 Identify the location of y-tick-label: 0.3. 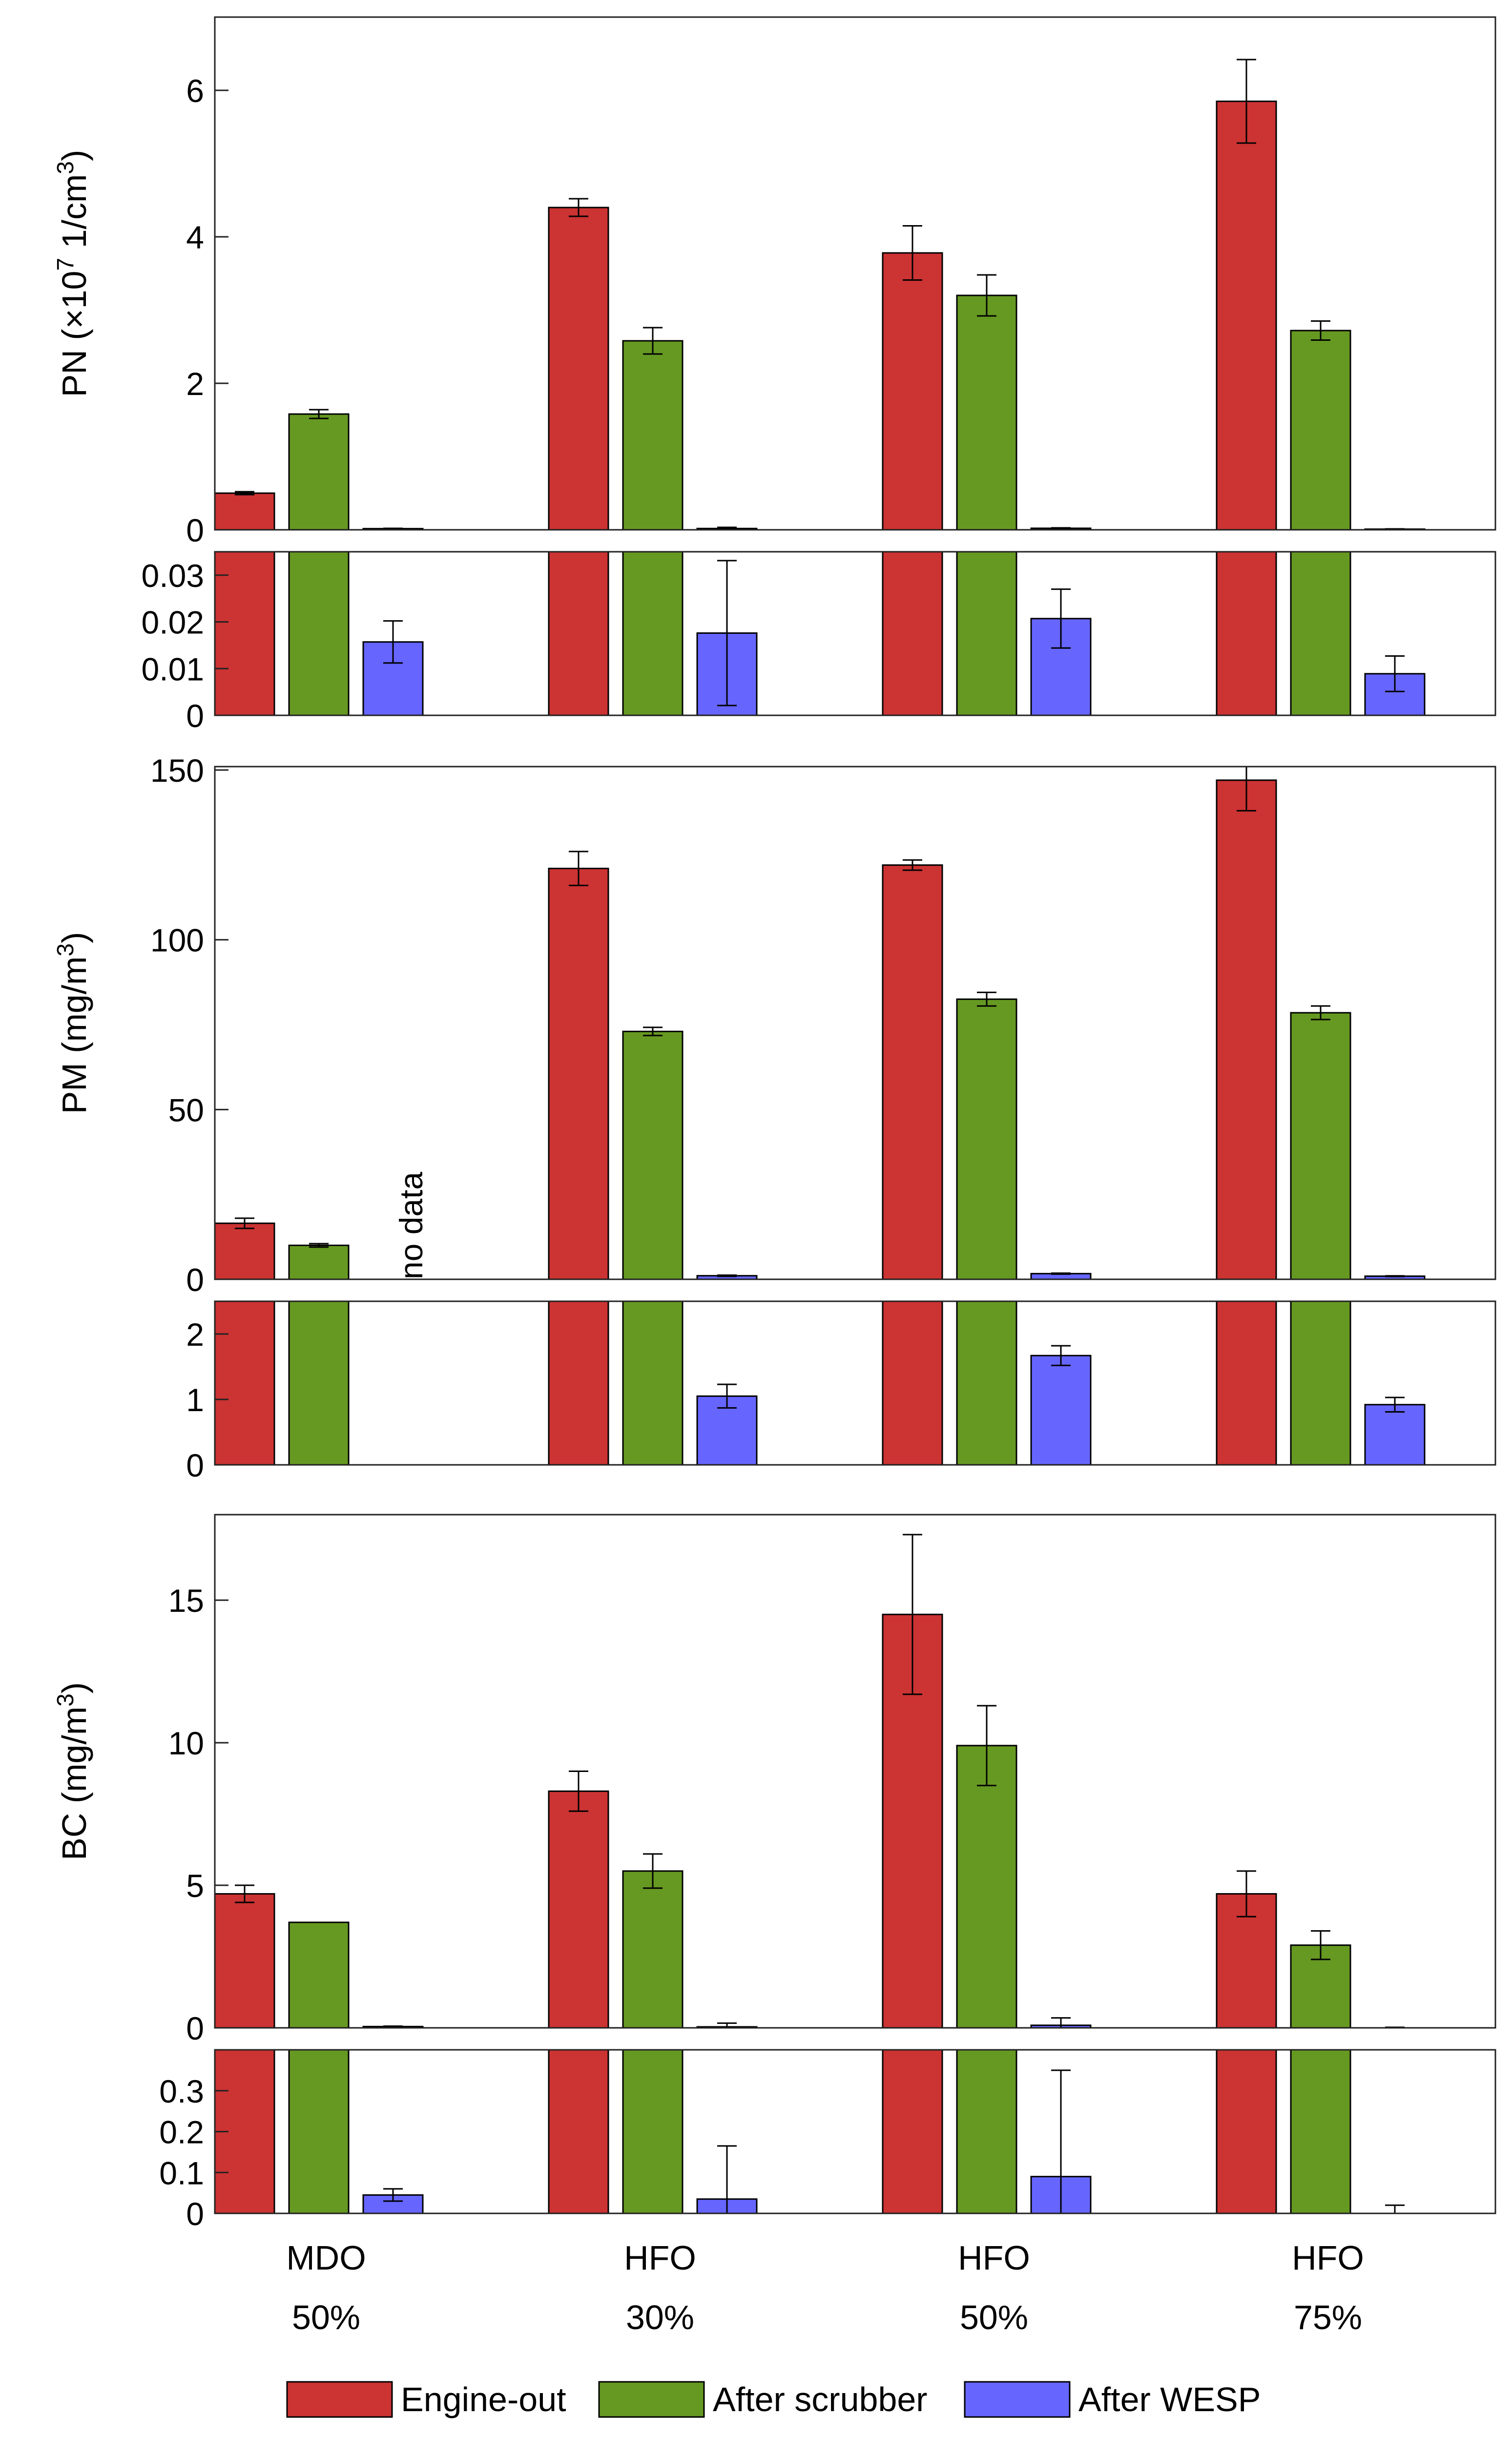
(181, 2091).